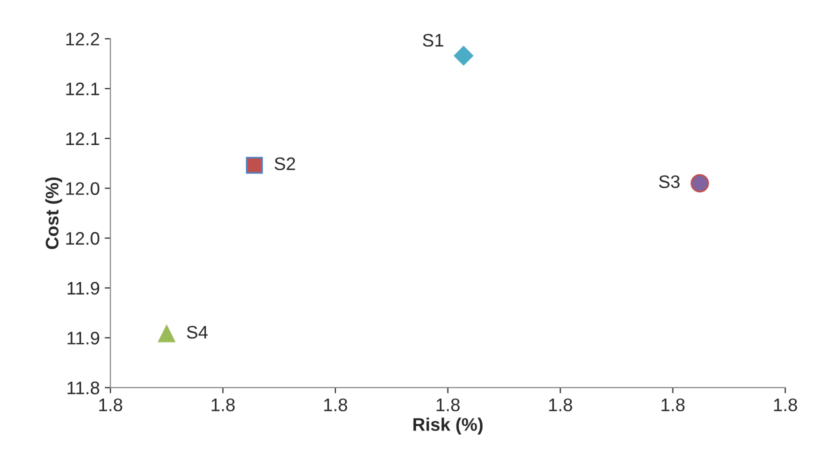  What do you see at coordinates (53, 213) in the screenshot?
I see `y-axis-title: Cost (%)` at bounding box center [53, 213].